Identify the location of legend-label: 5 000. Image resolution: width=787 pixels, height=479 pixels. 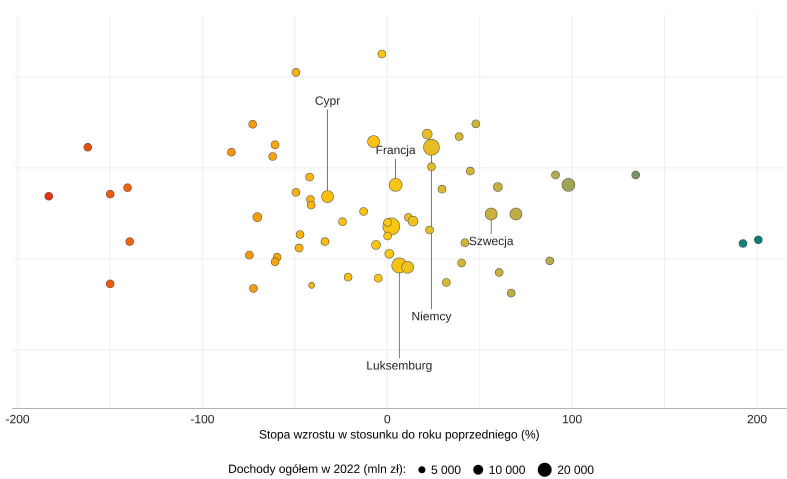
(446, 470).